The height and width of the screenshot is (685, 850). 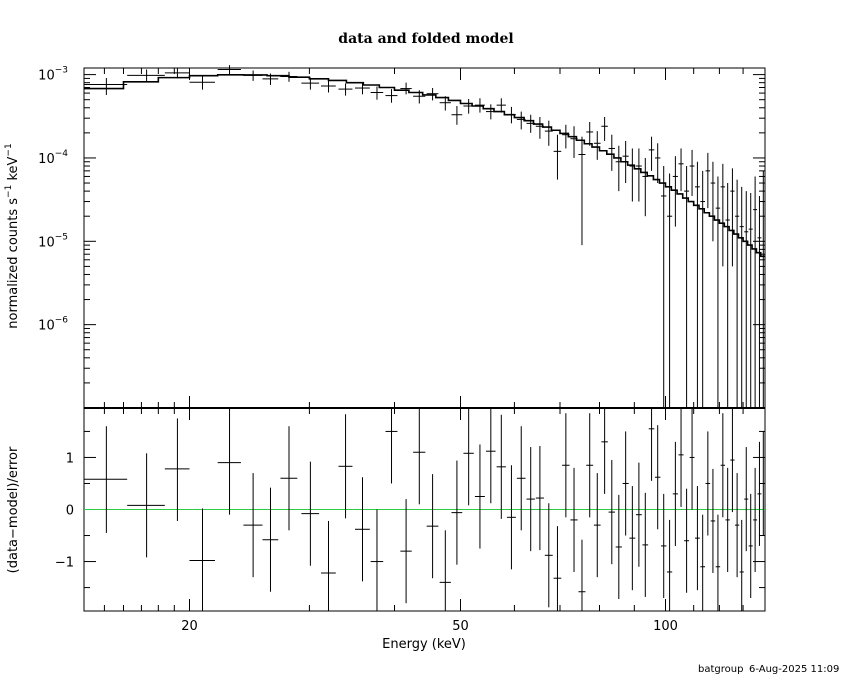 What do you see at coordinates (61, 71) in the screenshot?
I see `y-tick-label-exp: −3` at bounding box center [61, 71].